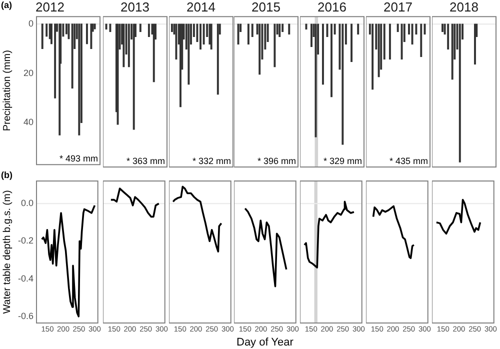 The width and height of the screenshot is (500, 349). What do you see at coordinates (211, 161) in the screenshot?
I see `annotation: * 332 mm` at bounding box center [211, 161].